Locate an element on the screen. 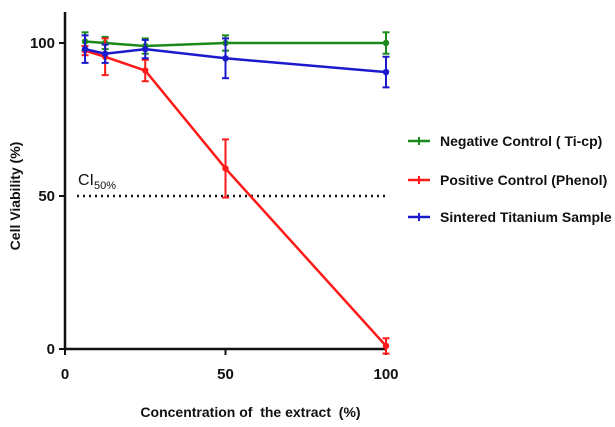 This screenshot has width=615, height=427. y-tick-label: 0 is located at coordinates (51, 349).